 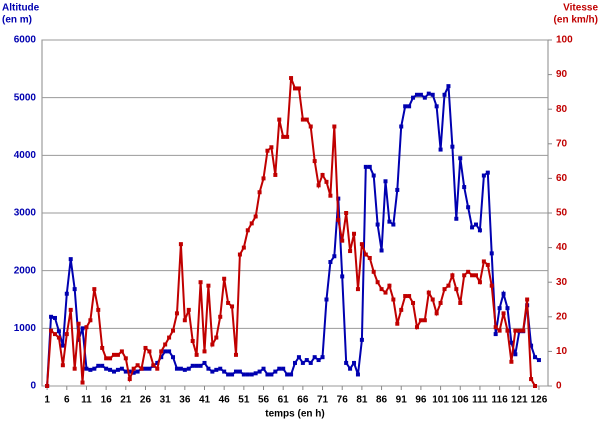 What do you see at coordinates (21, 8) in the screenshot?
I see `y-axis-label: Altitude` at bounding box center [21, 8].